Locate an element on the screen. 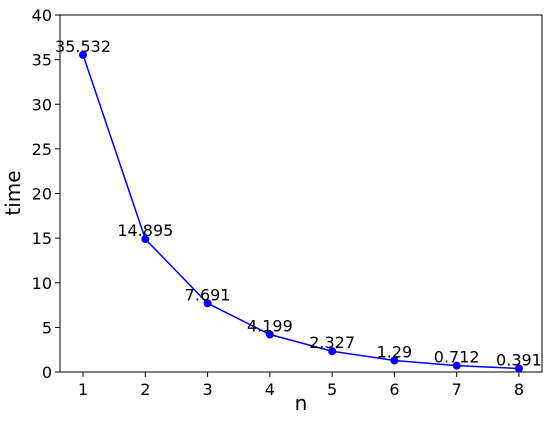 This screenshot has width=550, height=422. data-label: 14.895 is located at coordinates (145, 230).